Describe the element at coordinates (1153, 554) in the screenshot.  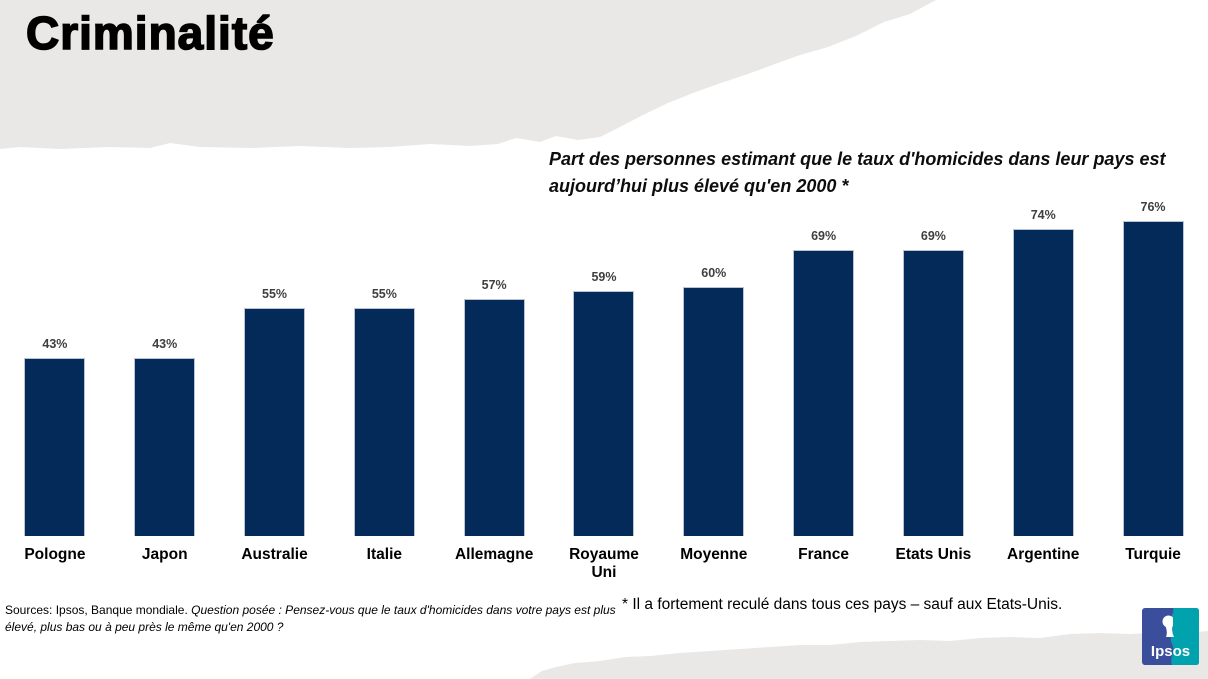
I see `category-label: Turquie` at that location.